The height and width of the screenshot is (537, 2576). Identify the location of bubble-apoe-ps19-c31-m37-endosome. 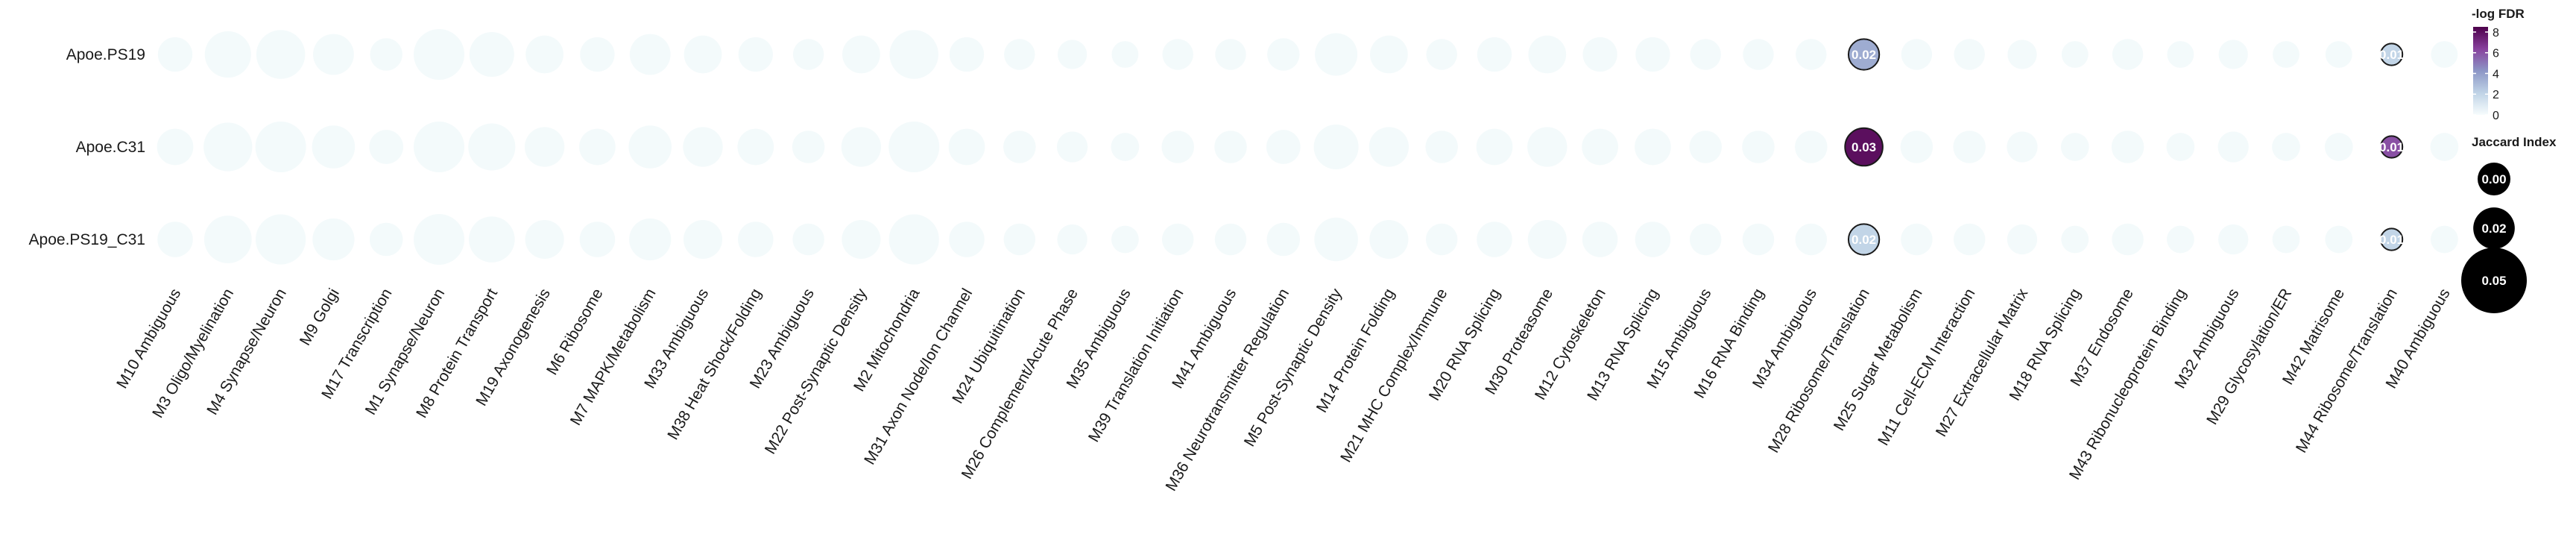
(2128, 239).